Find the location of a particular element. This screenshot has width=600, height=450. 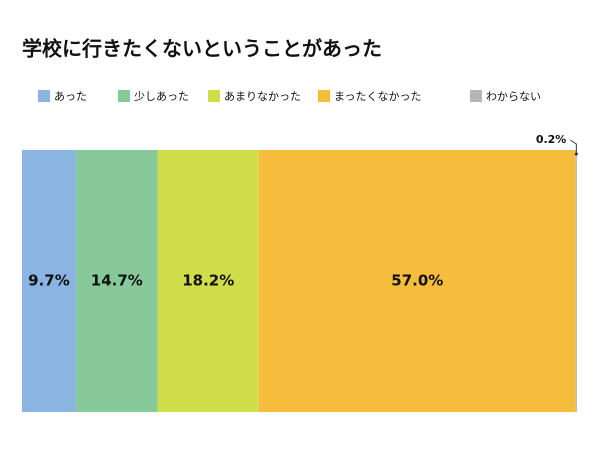

legend-label: わからない is located at coordinates (513, 96).